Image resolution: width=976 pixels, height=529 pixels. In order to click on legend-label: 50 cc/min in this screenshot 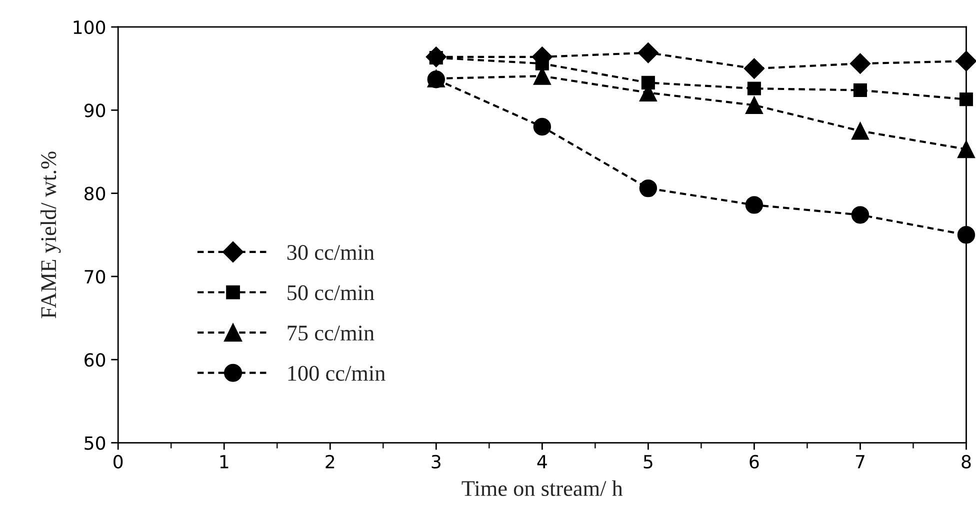, I will do `click(331, 292)`.